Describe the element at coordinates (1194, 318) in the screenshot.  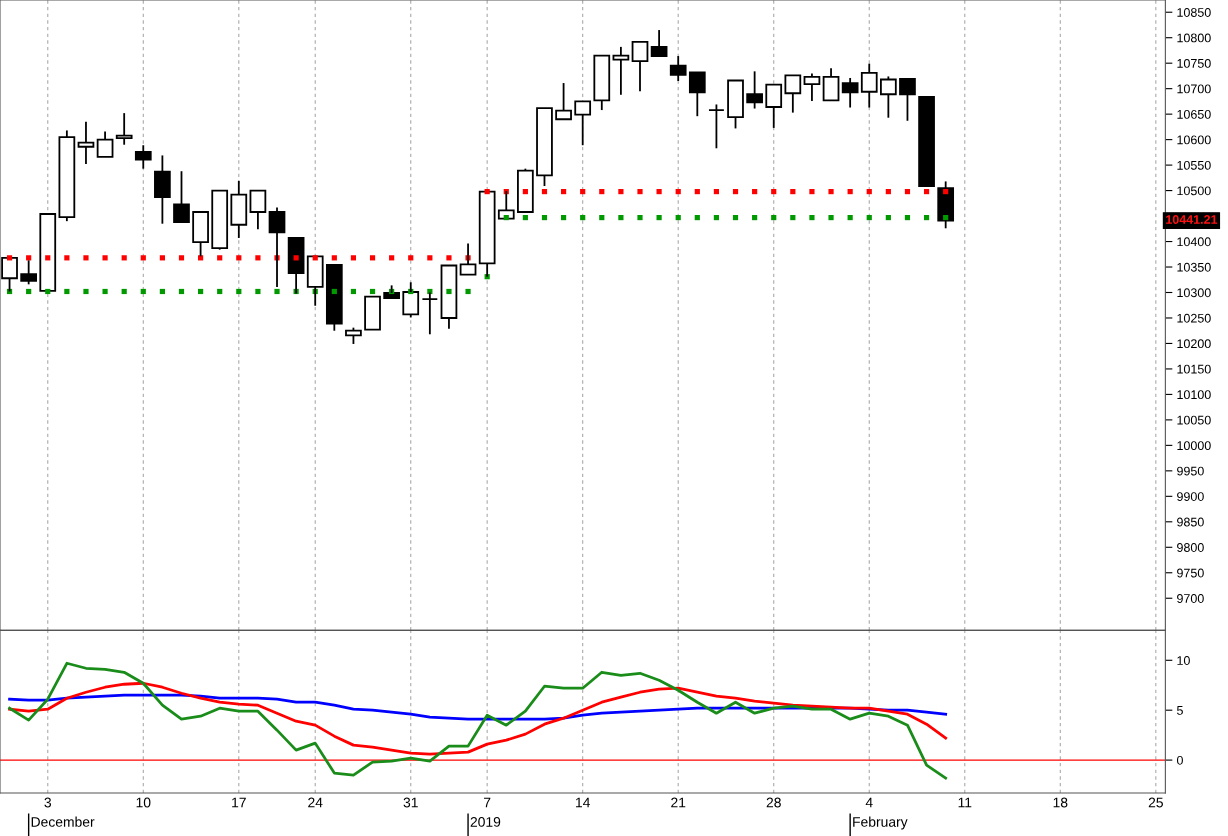
I see `y-tick-label: 10250` at that location.